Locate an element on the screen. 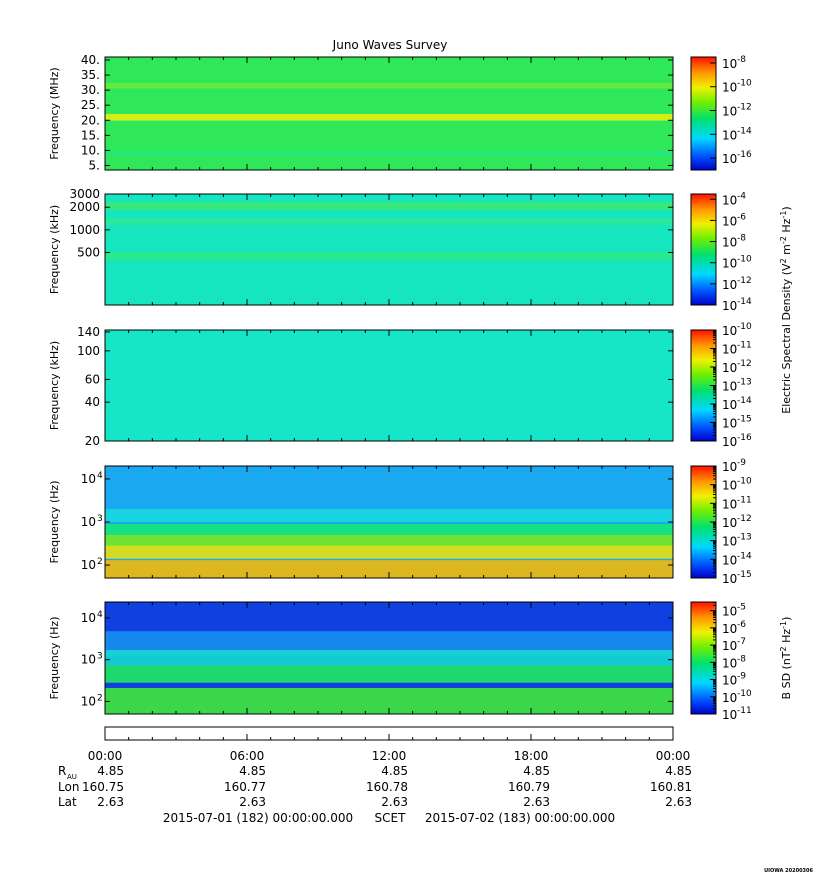 The image size is (815, 880). ephemeris-value: 160.78 is located at coordinates (387, 787).